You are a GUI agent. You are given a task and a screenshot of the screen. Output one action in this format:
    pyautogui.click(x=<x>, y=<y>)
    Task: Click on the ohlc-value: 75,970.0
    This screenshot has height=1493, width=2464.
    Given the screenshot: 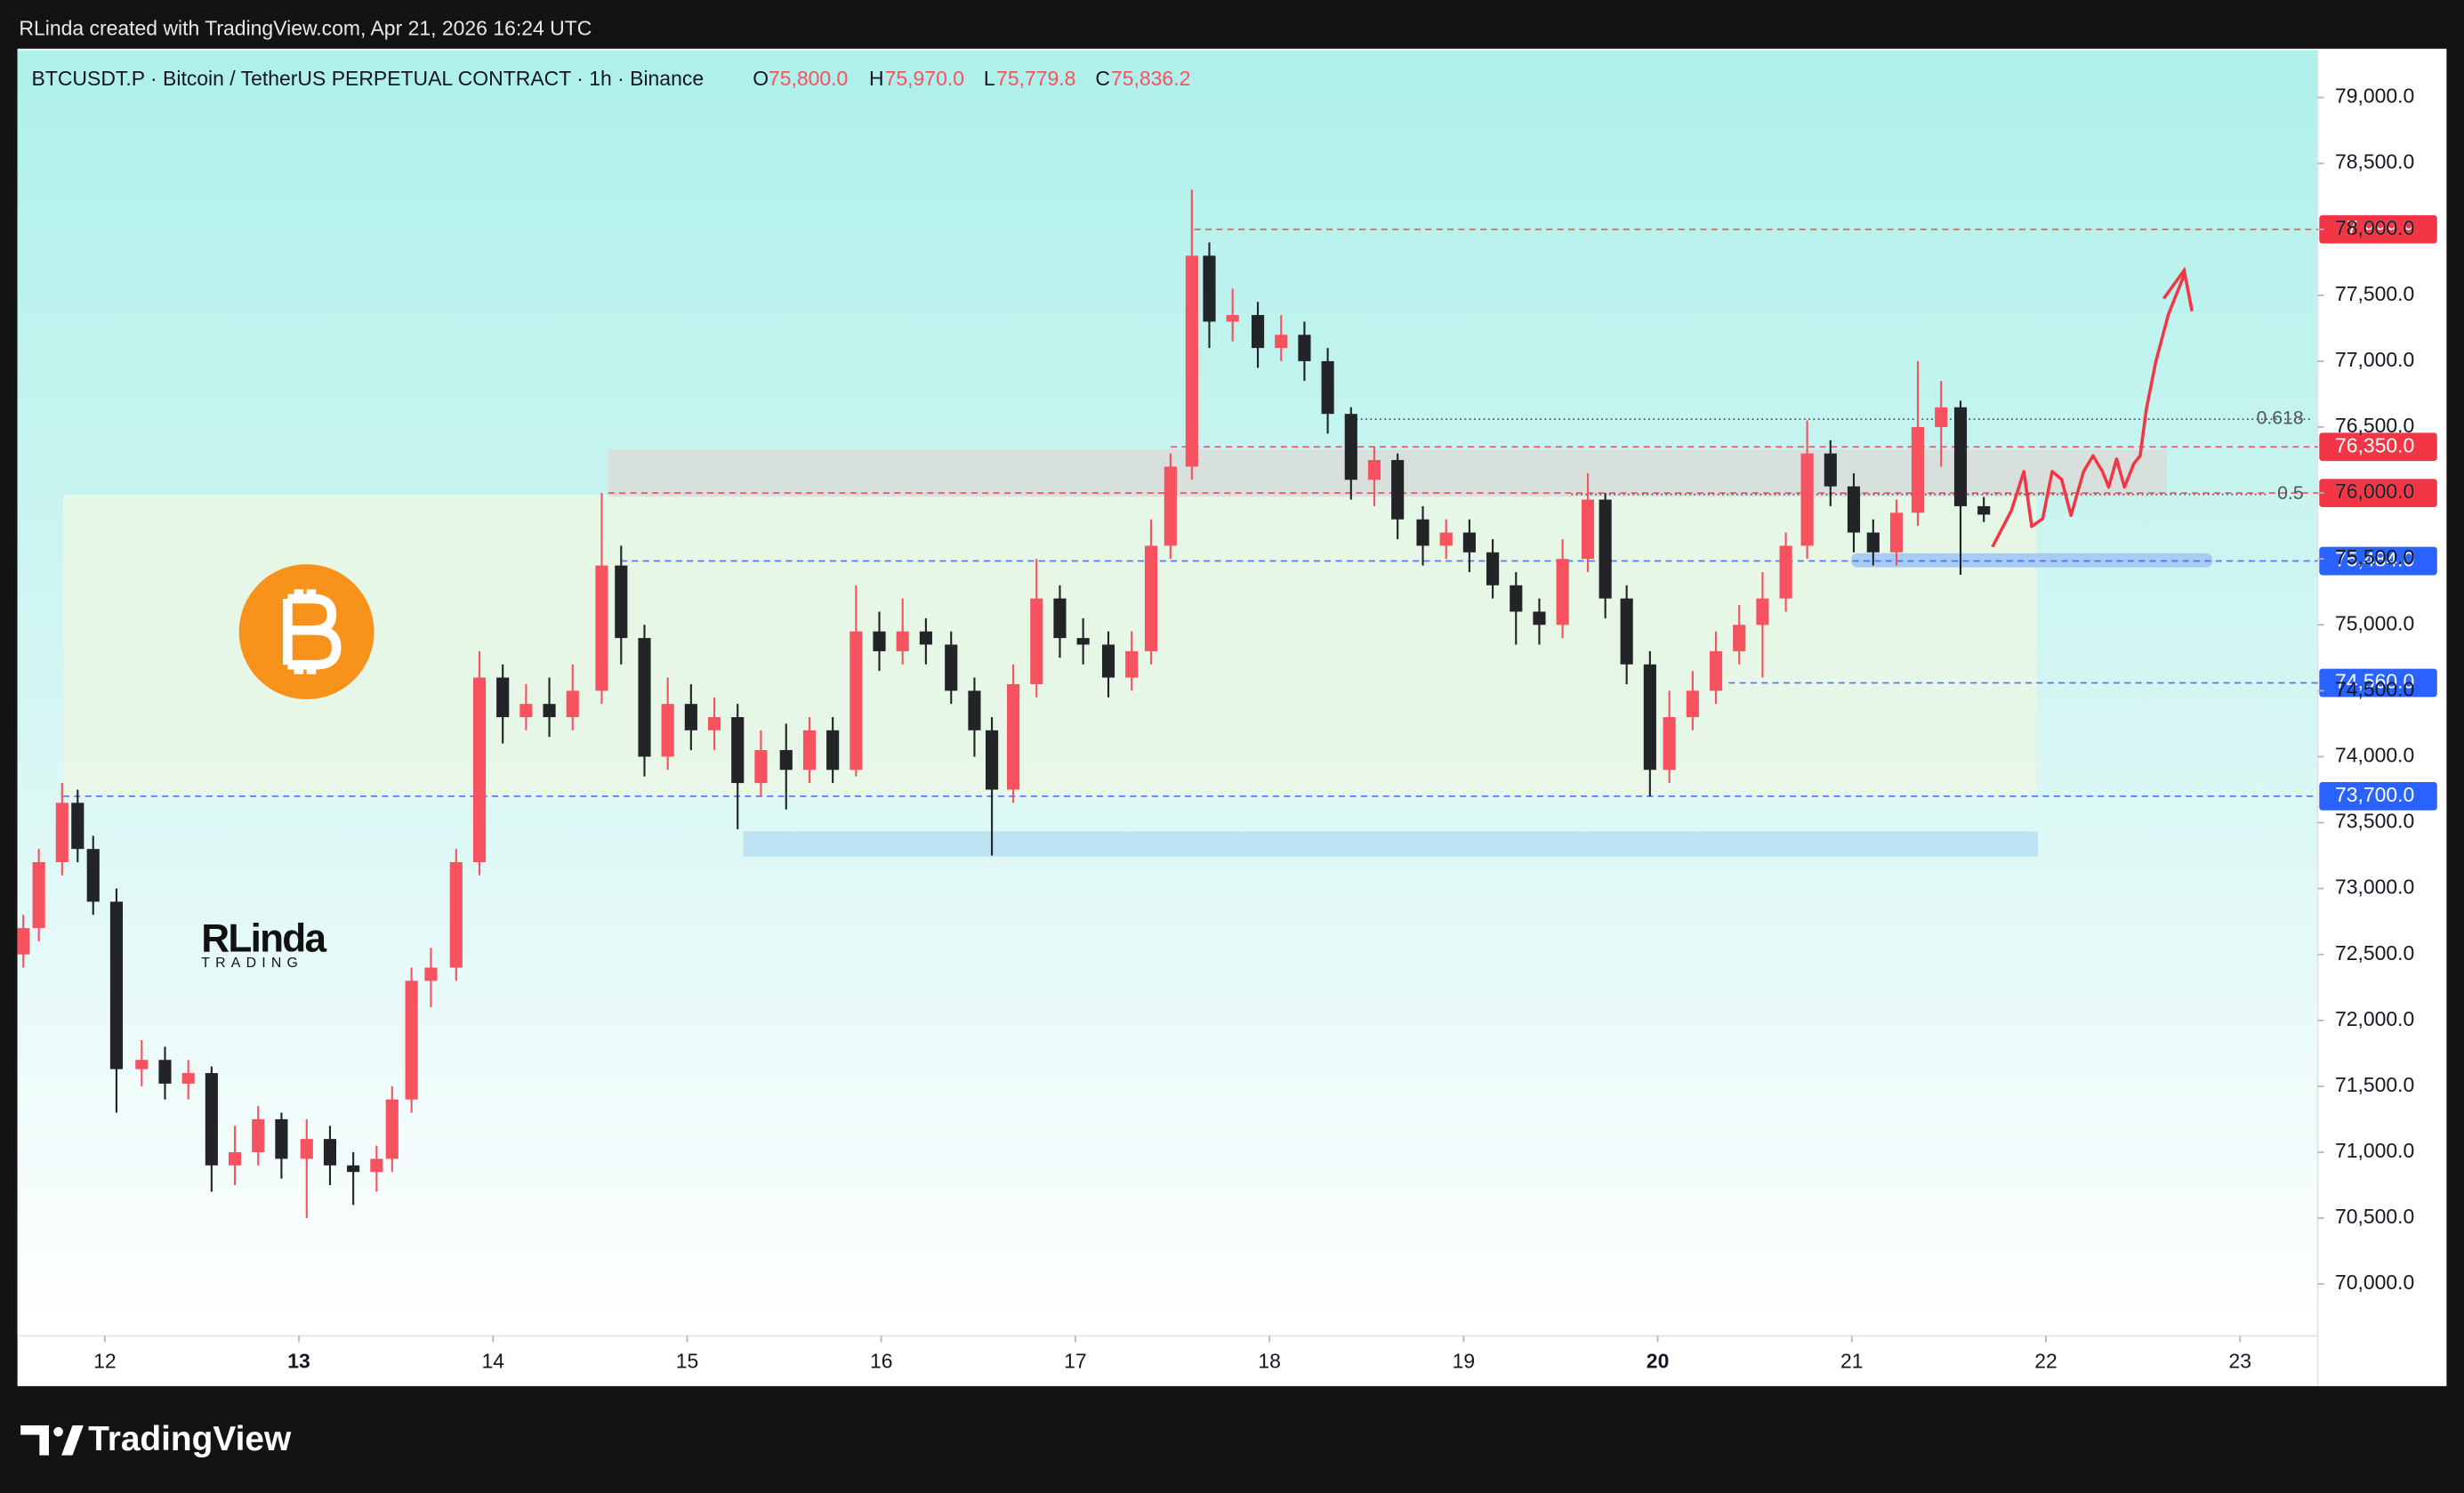 What is the action you would take?
    pyautogui.click(x=925, y=78)
    